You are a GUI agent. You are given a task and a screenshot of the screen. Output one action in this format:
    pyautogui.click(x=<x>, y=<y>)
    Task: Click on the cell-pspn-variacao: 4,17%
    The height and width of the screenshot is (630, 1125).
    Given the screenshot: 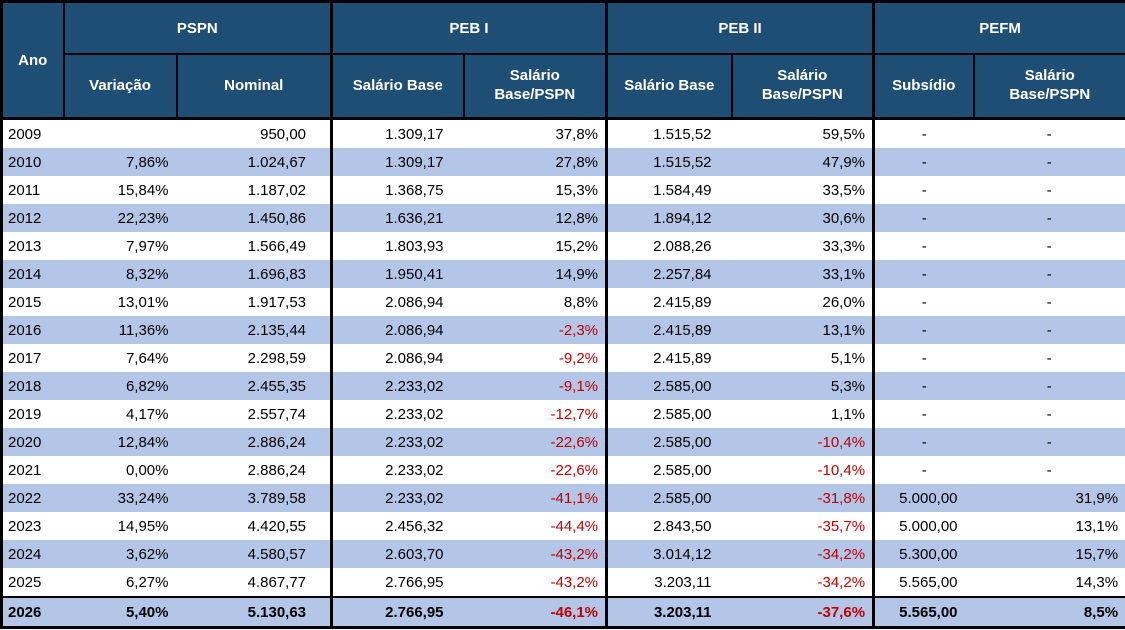 What is the action you would take?
    pyautogui.click(x=147, y=414)
    